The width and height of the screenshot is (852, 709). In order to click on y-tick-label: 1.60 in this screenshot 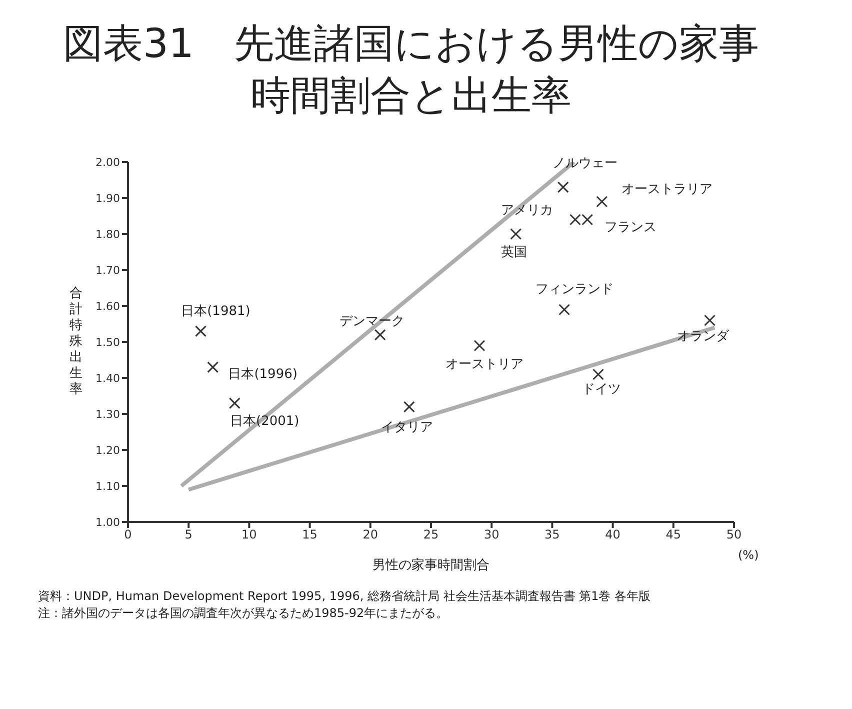, I will do `click(108, 306)`.